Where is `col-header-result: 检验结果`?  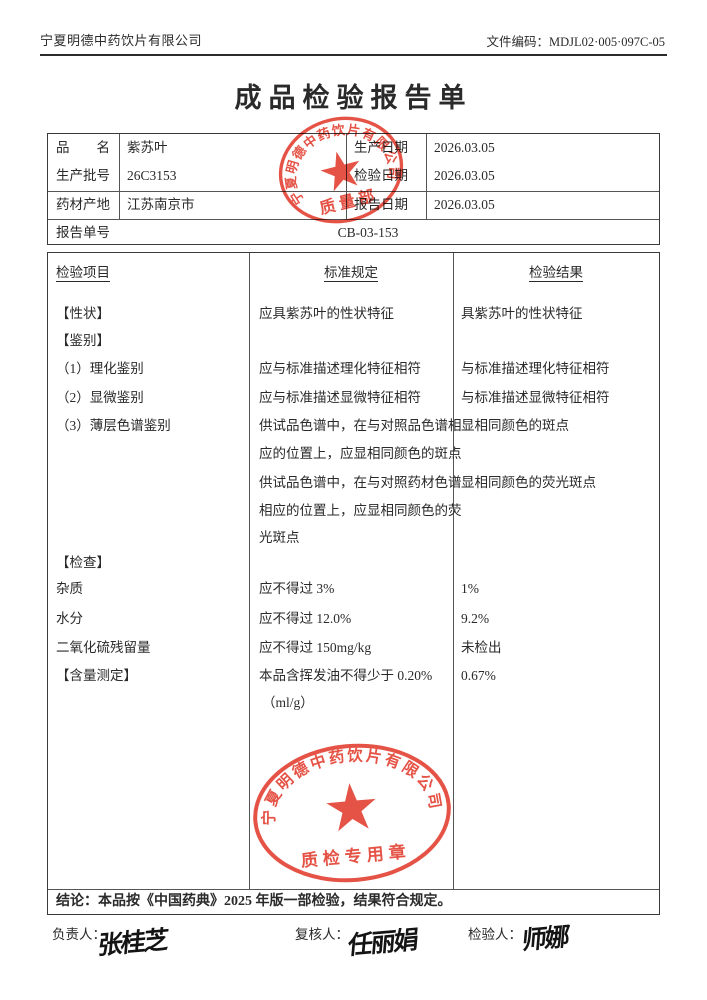 col-header-result: 检验结果 is located at coordinates (556, 272).